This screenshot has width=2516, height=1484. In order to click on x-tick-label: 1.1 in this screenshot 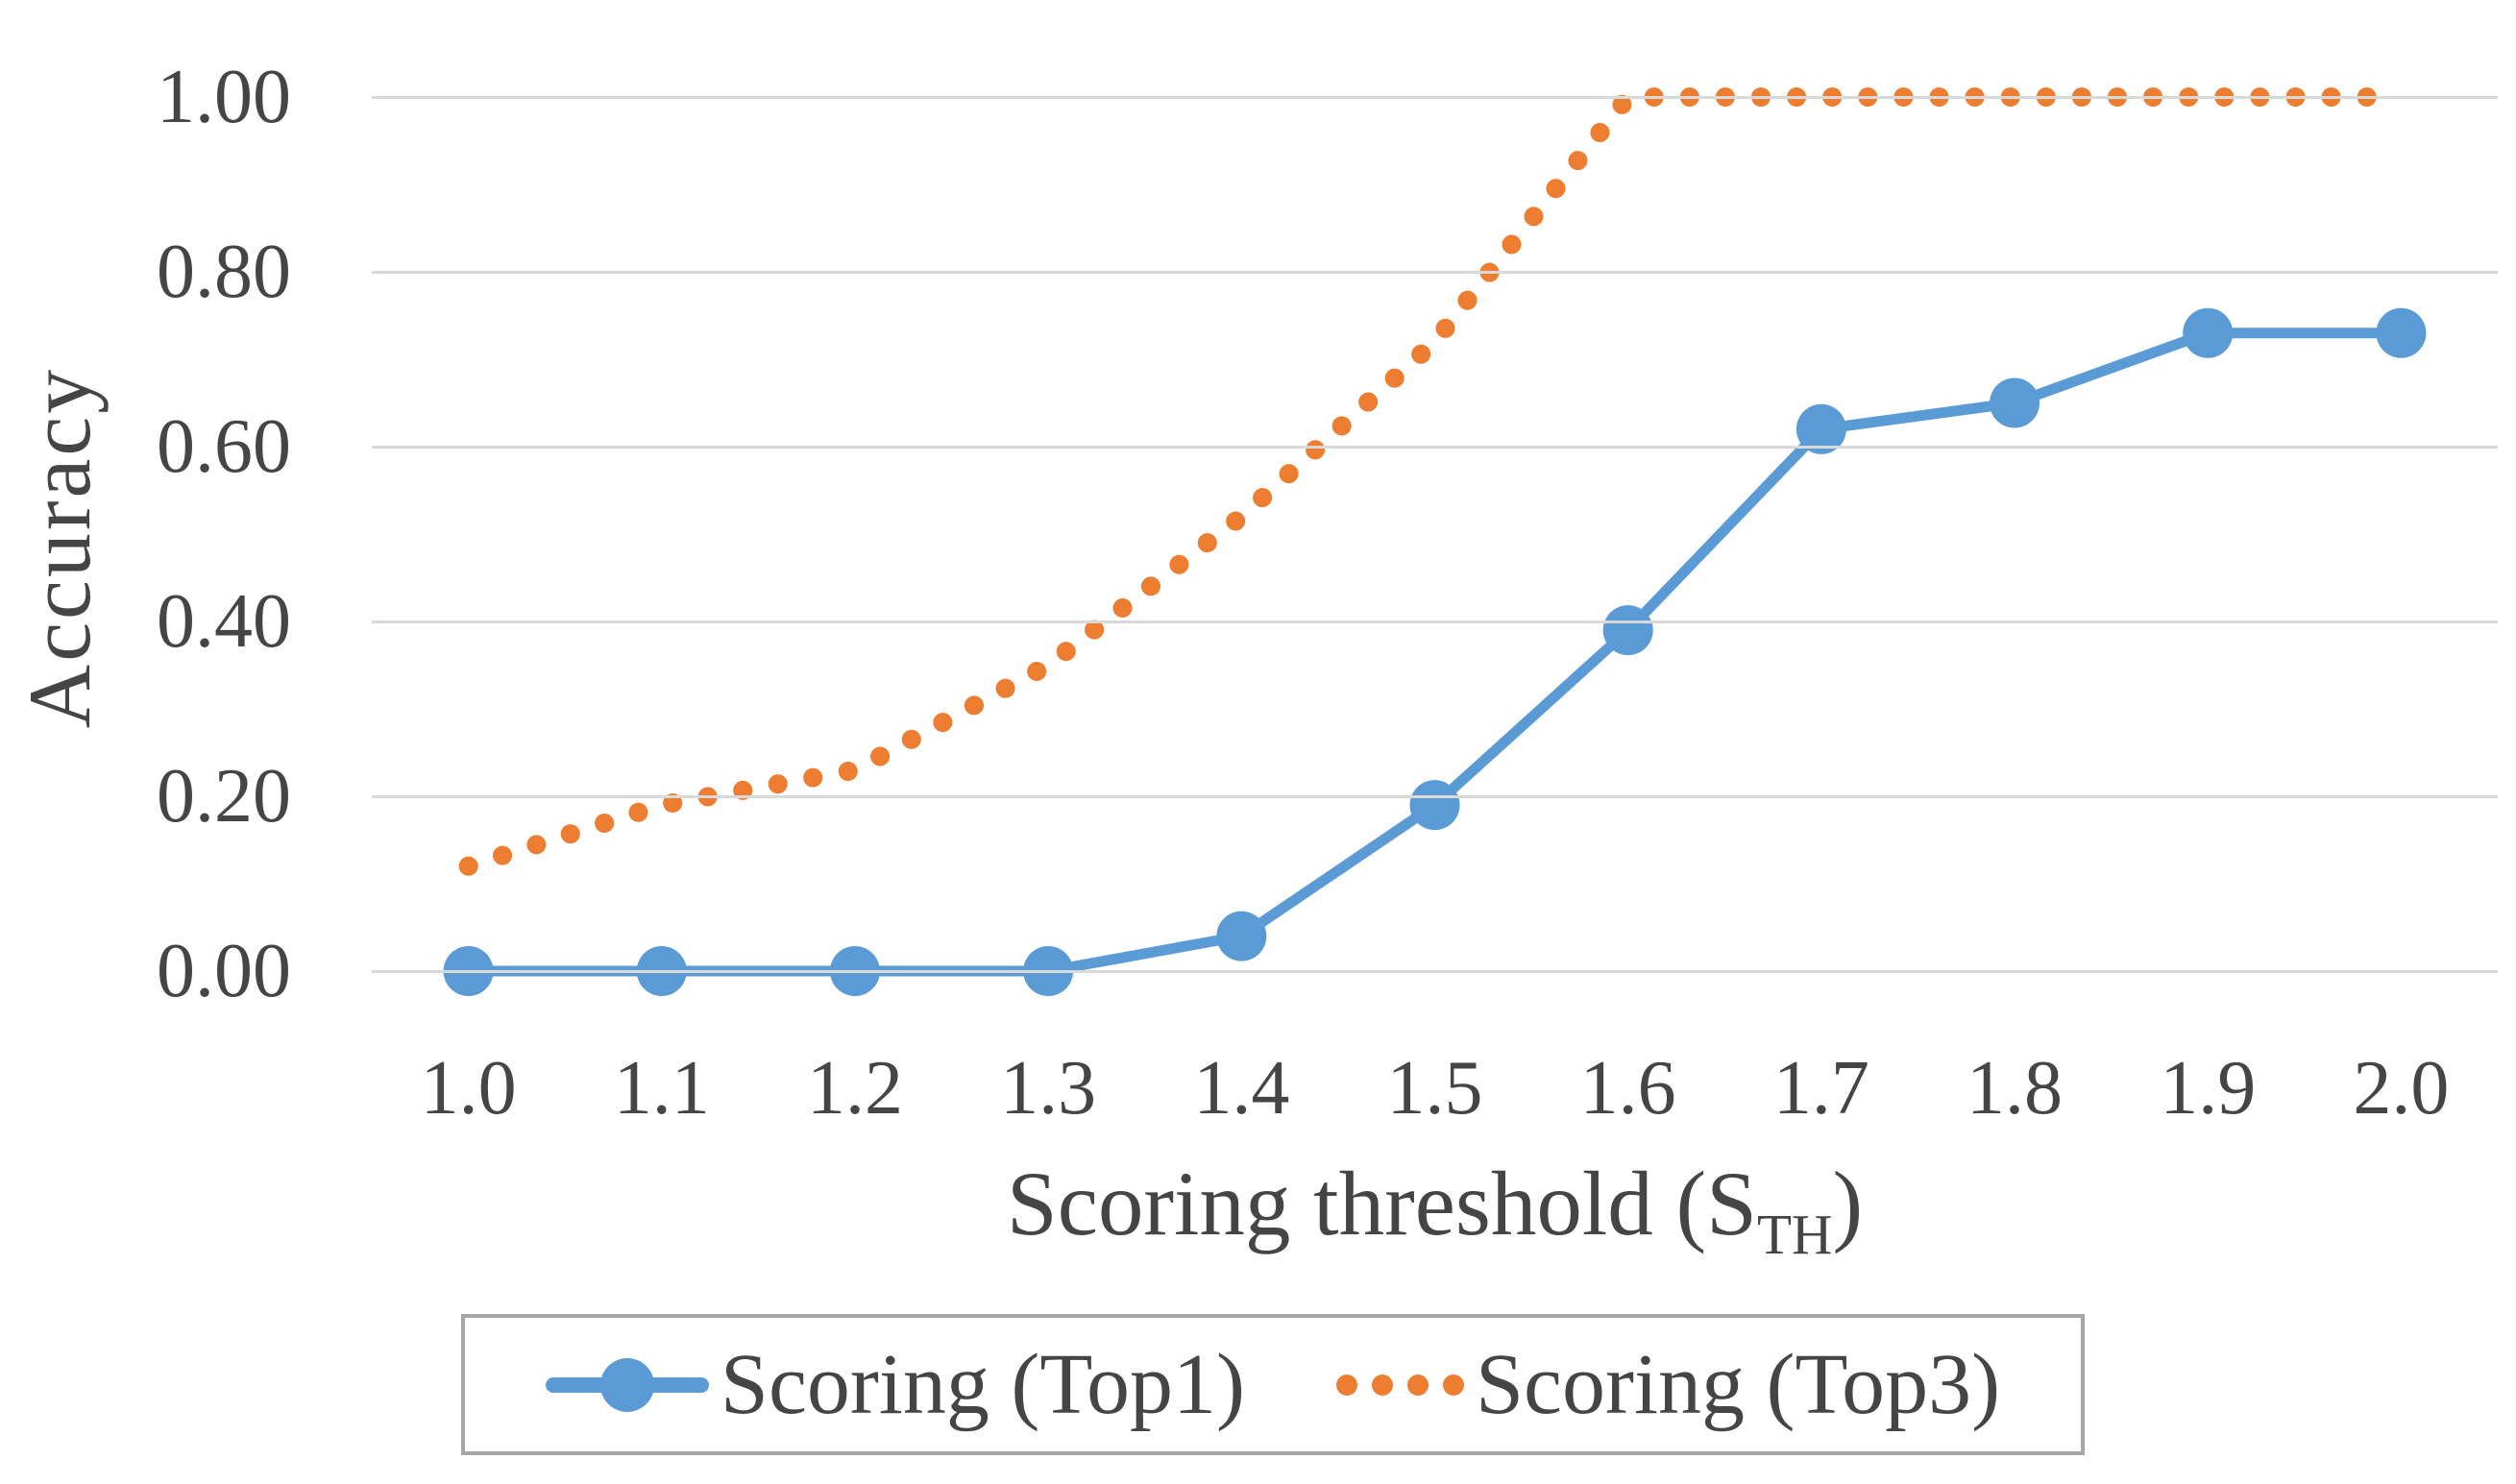, I will do `click(662, 1088)`.